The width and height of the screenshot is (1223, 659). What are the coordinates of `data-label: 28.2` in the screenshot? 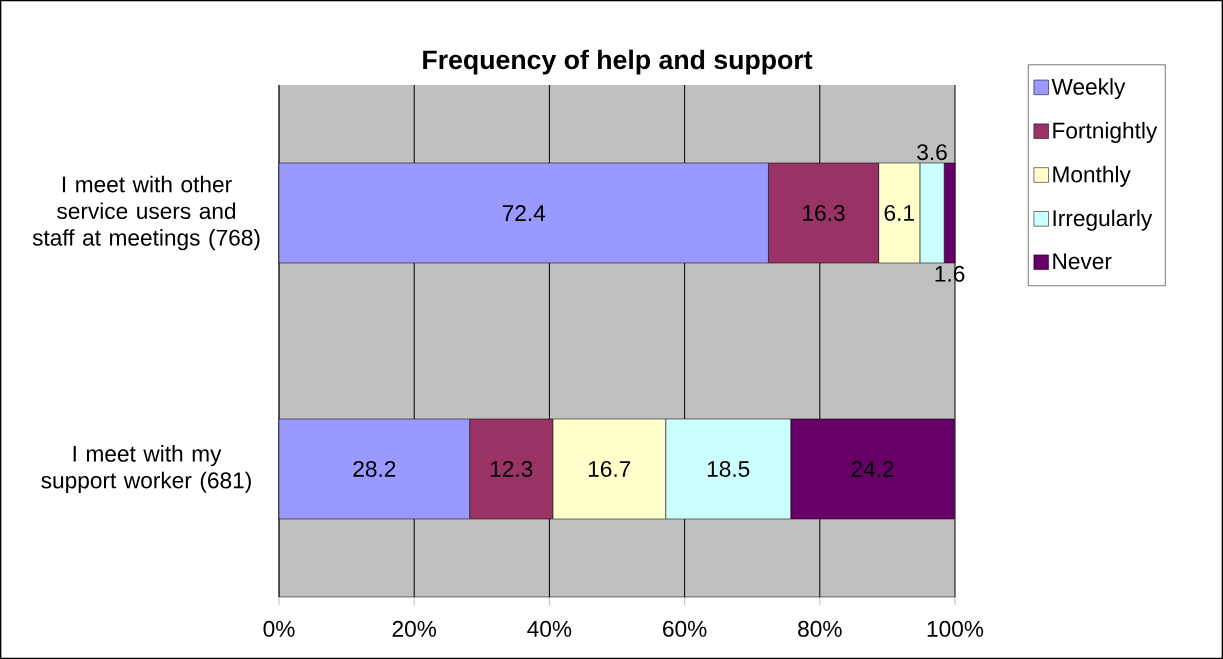 It's located at (374, 469).